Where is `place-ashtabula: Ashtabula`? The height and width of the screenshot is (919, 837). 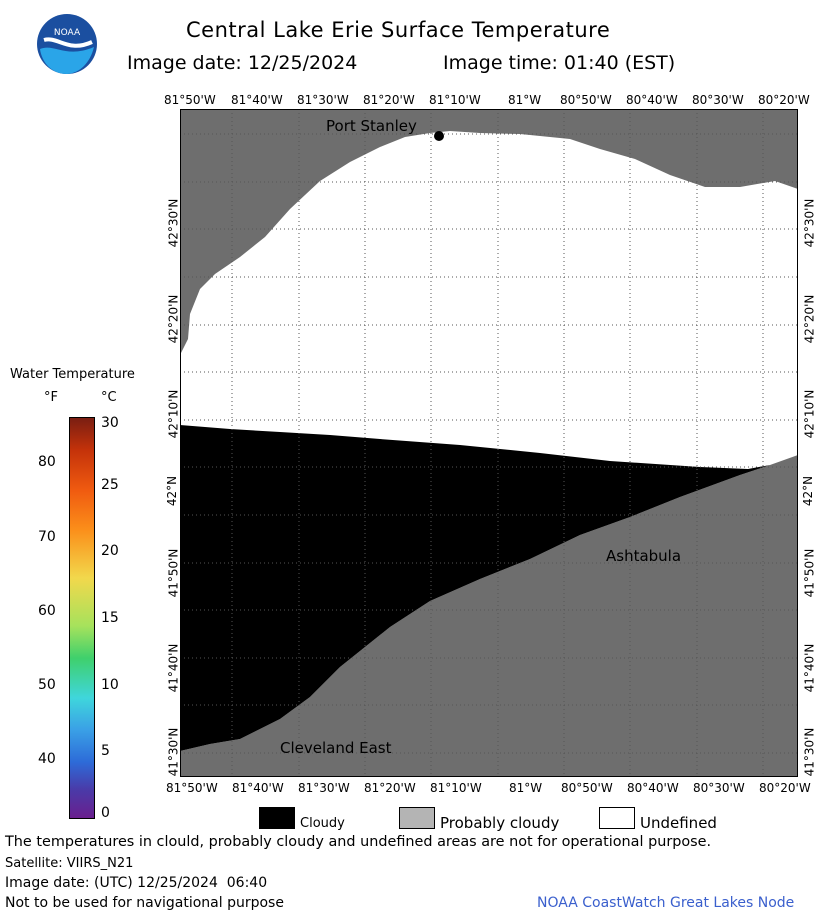 place-ashtabula: Ashtabula is located at coordinates (643, 556).